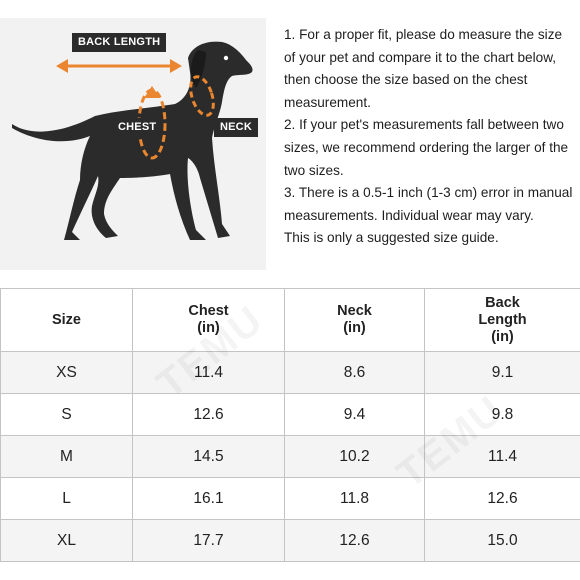 The image size is (580, 580). Describe the element at coordinates (502, 372) in the screenshot. I see `cell-back-length: 9.1` at that location.